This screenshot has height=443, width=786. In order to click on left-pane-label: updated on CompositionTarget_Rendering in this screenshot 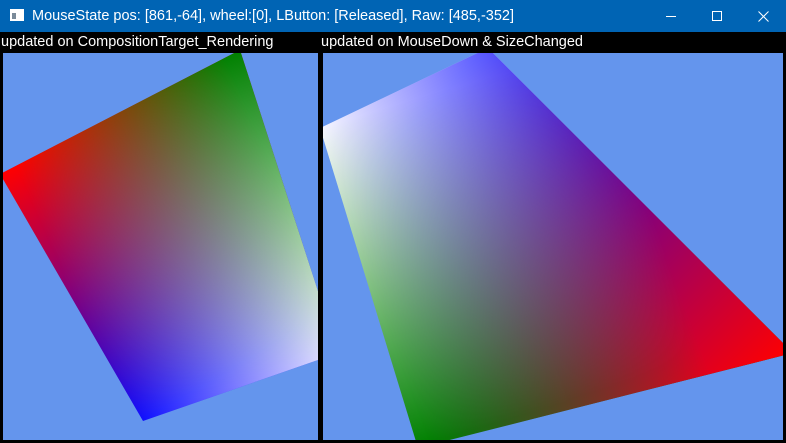, I will do `click(137, 42)`.